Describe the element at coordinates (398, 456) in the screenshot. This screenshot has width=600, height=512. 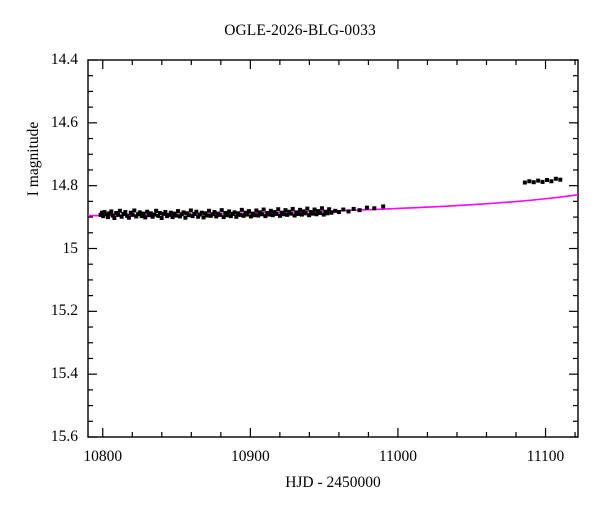
I see `x-tick-label: 11000` at that location.